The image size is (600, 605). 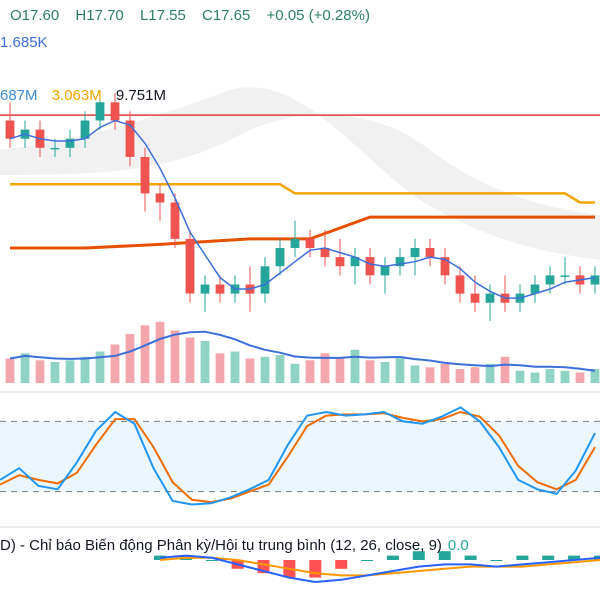 What do you see at coordinates (379, 566) in the screenshot?
I see `macd-signal-line` at bounding box center [379, 566].